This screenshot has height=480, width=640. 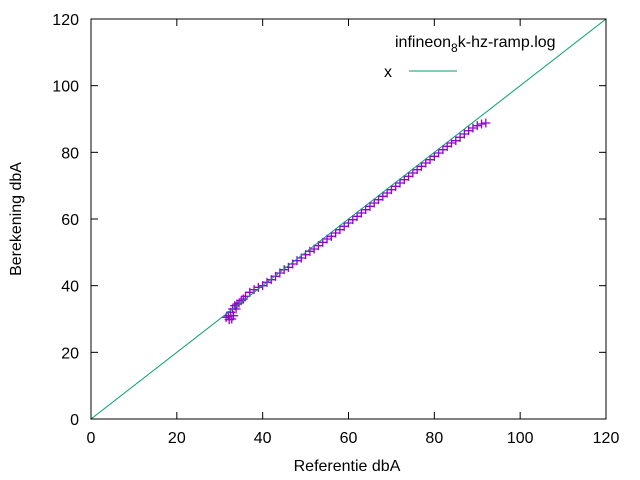 I want to click on legend-label-subscript: 8, so click(x=454, y=48).